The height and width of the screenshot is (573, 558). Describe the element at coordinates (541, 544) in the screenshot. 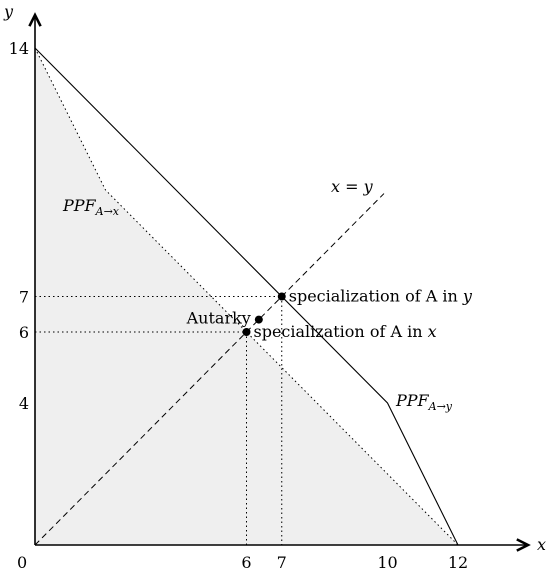

I see `x-axis-label: x` at that location.